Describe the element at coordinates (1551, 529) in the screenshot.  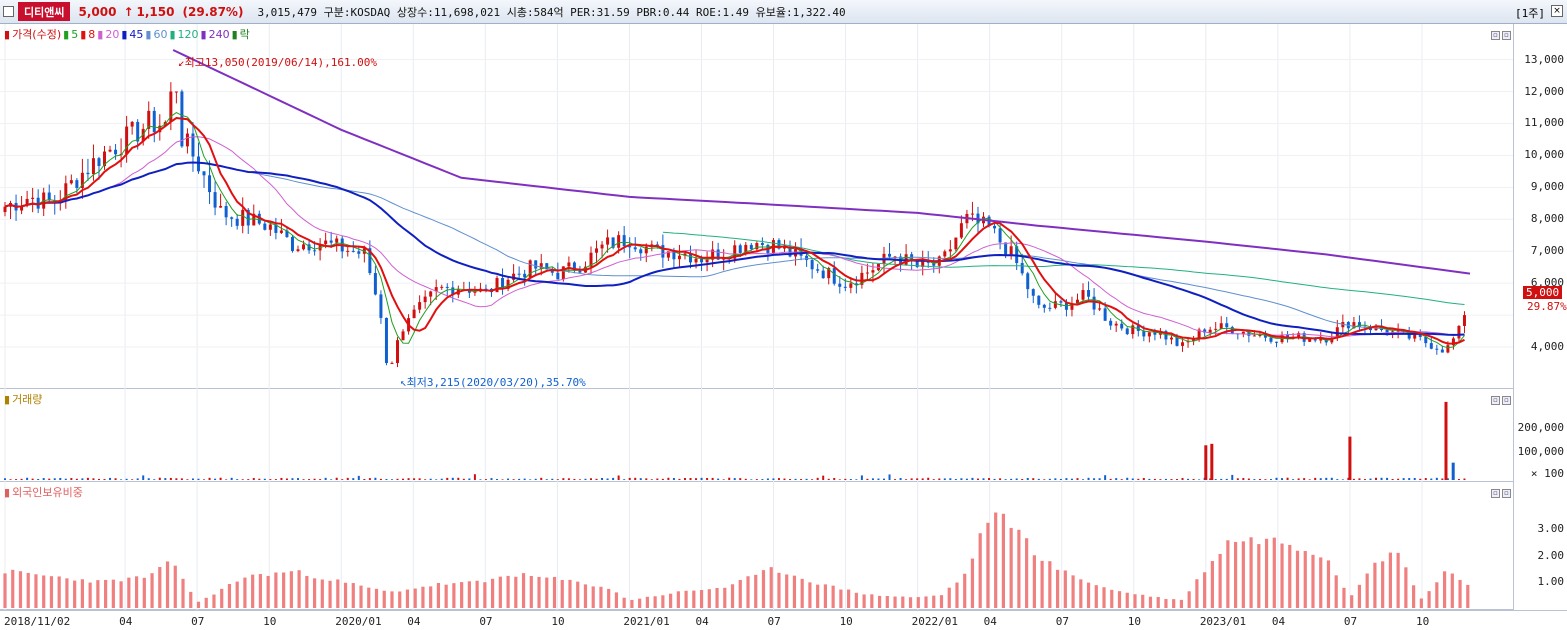
I see `y-tick-label: 3.00` at that location.